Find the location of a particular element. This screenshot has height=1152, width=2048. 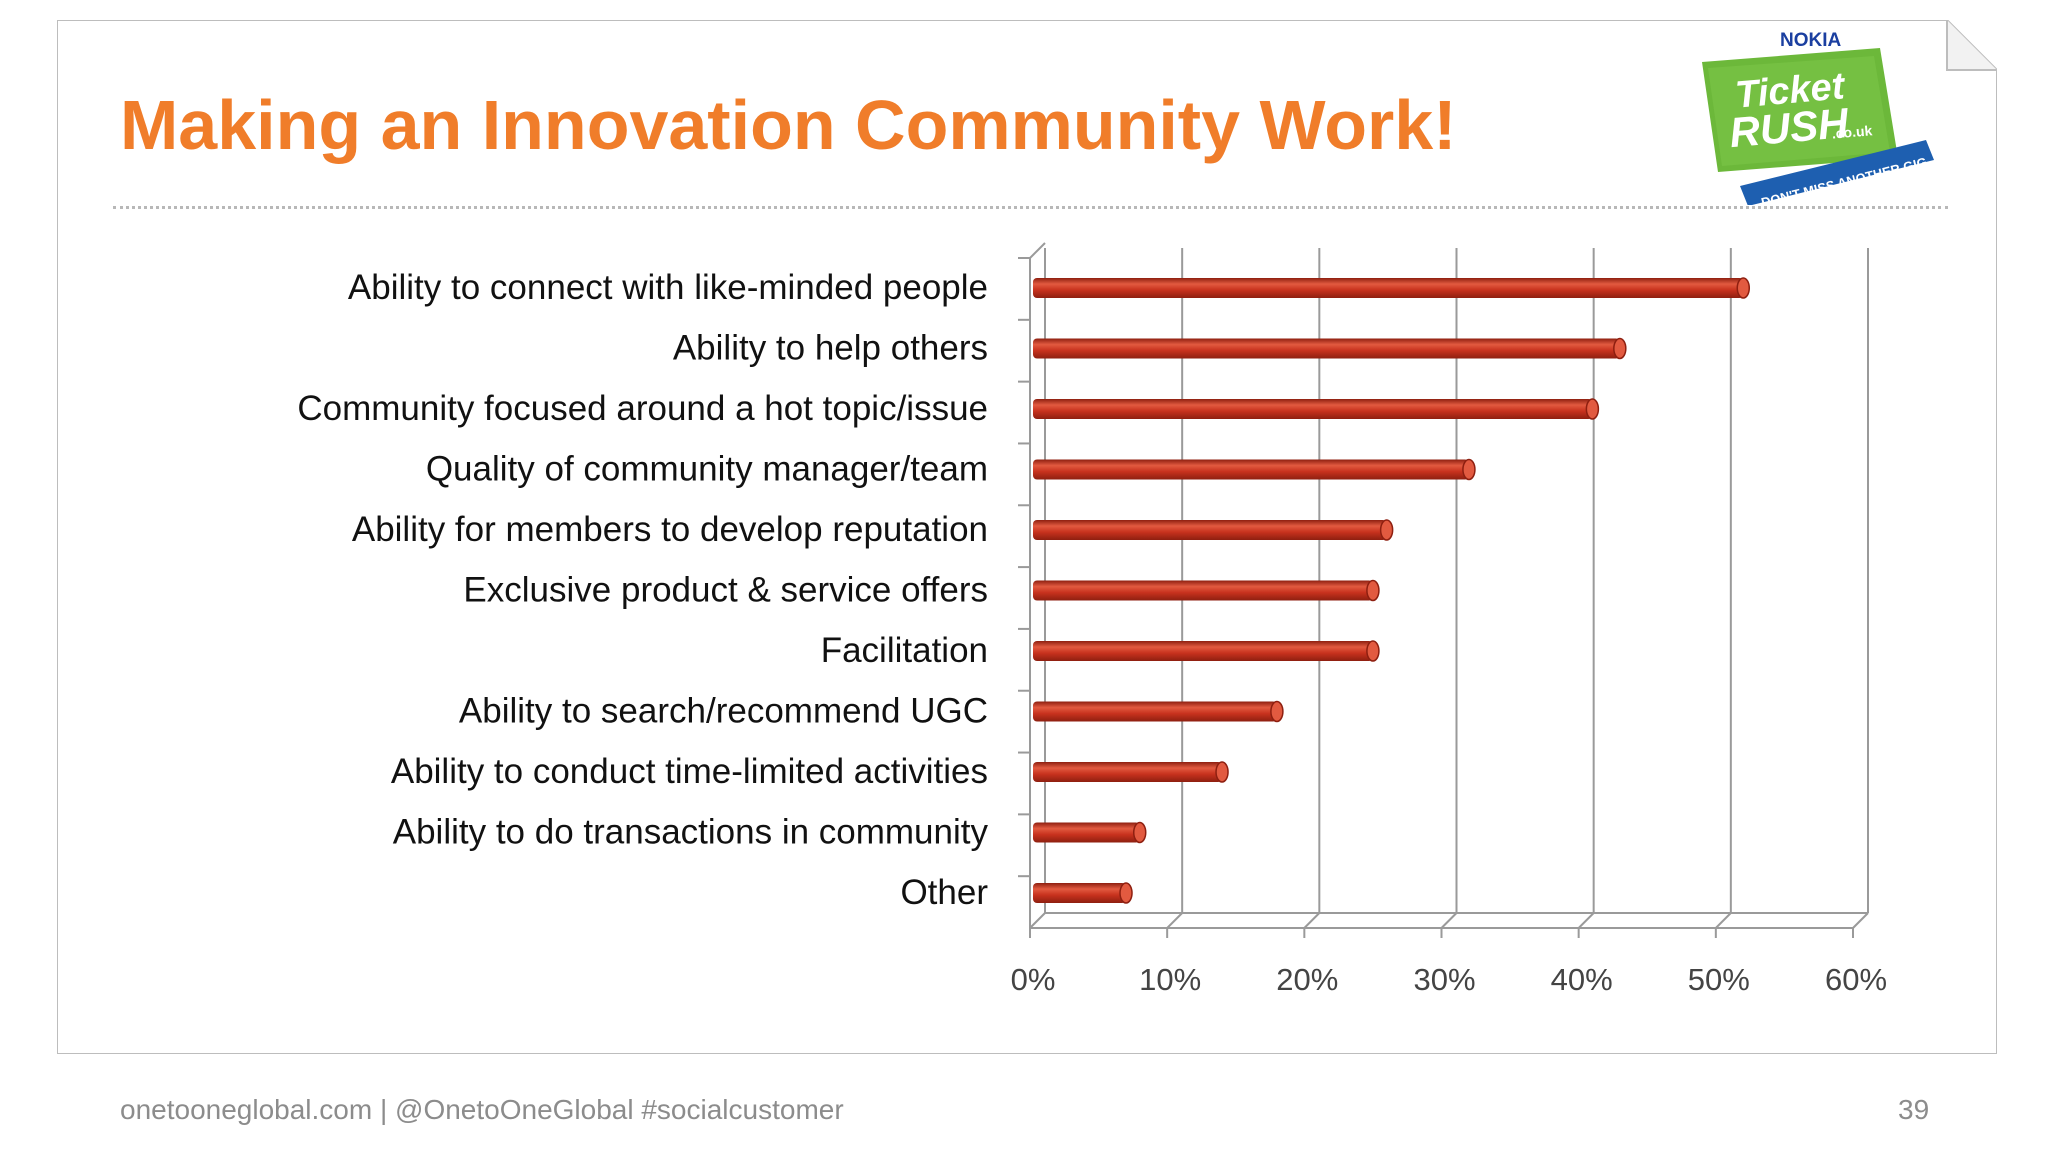

category-label: Exclusive product & service offers is located at coordinates (725, 590).